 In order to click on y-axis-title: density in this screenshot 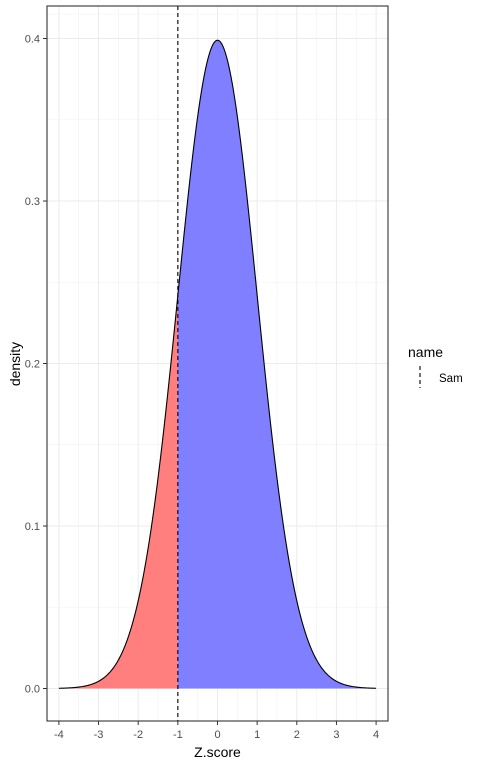, I will do `click(15, 364)`.